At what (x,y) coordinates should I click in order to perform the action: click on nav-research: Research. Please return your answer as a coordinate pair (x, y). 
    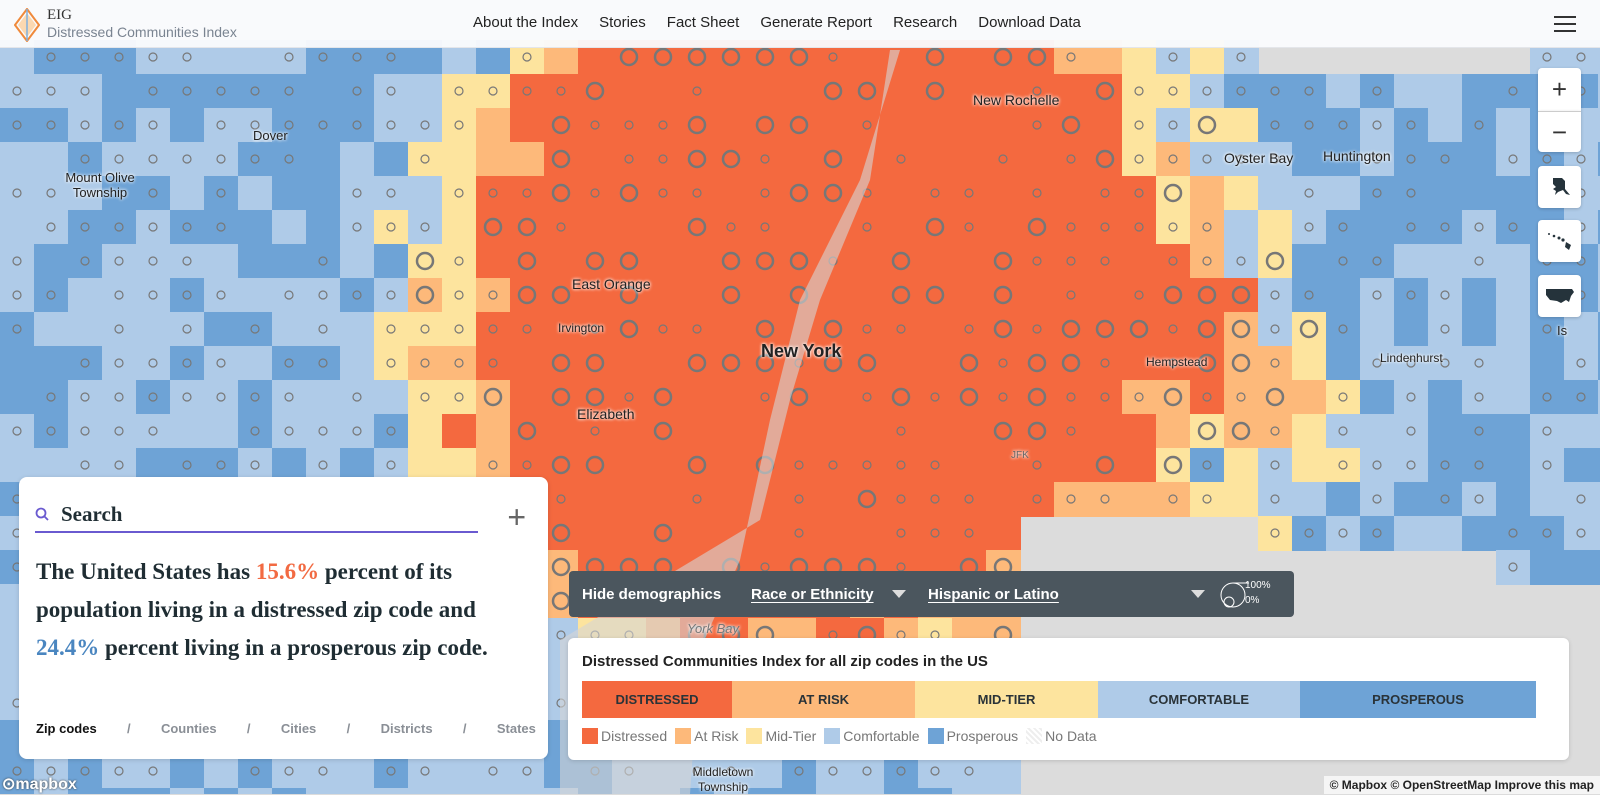
    Looking at the image, I should click on (925, 22).